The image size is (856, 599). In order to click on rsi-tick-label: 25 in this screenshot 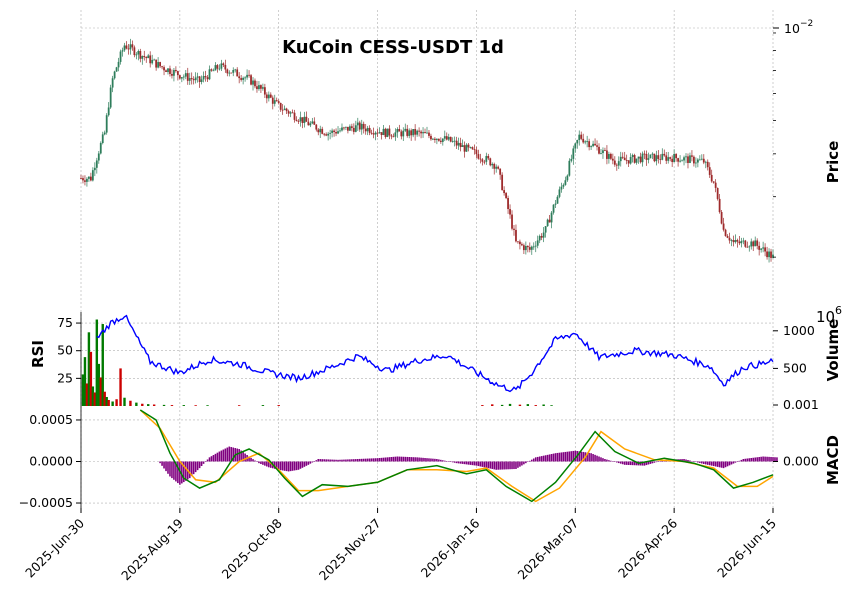, I will do `click(65, 377)`.